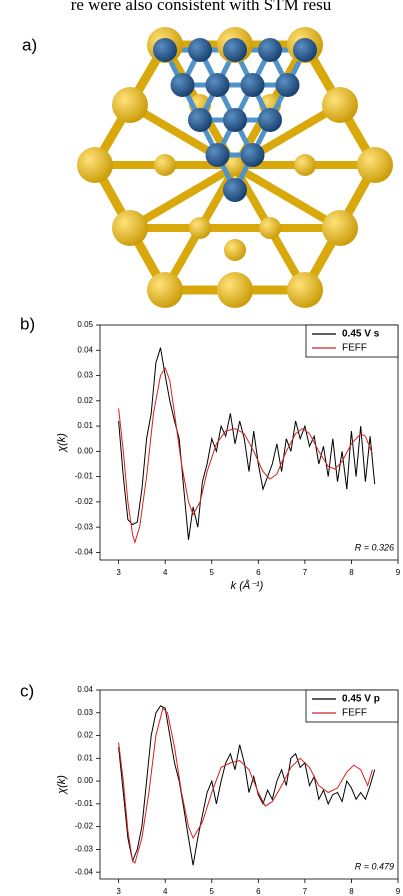 This screenshot has width=403, height=896. Describe the element at coordinates (374, 547) in the screenshot. I see `annotation: R = 0.326` at that location.